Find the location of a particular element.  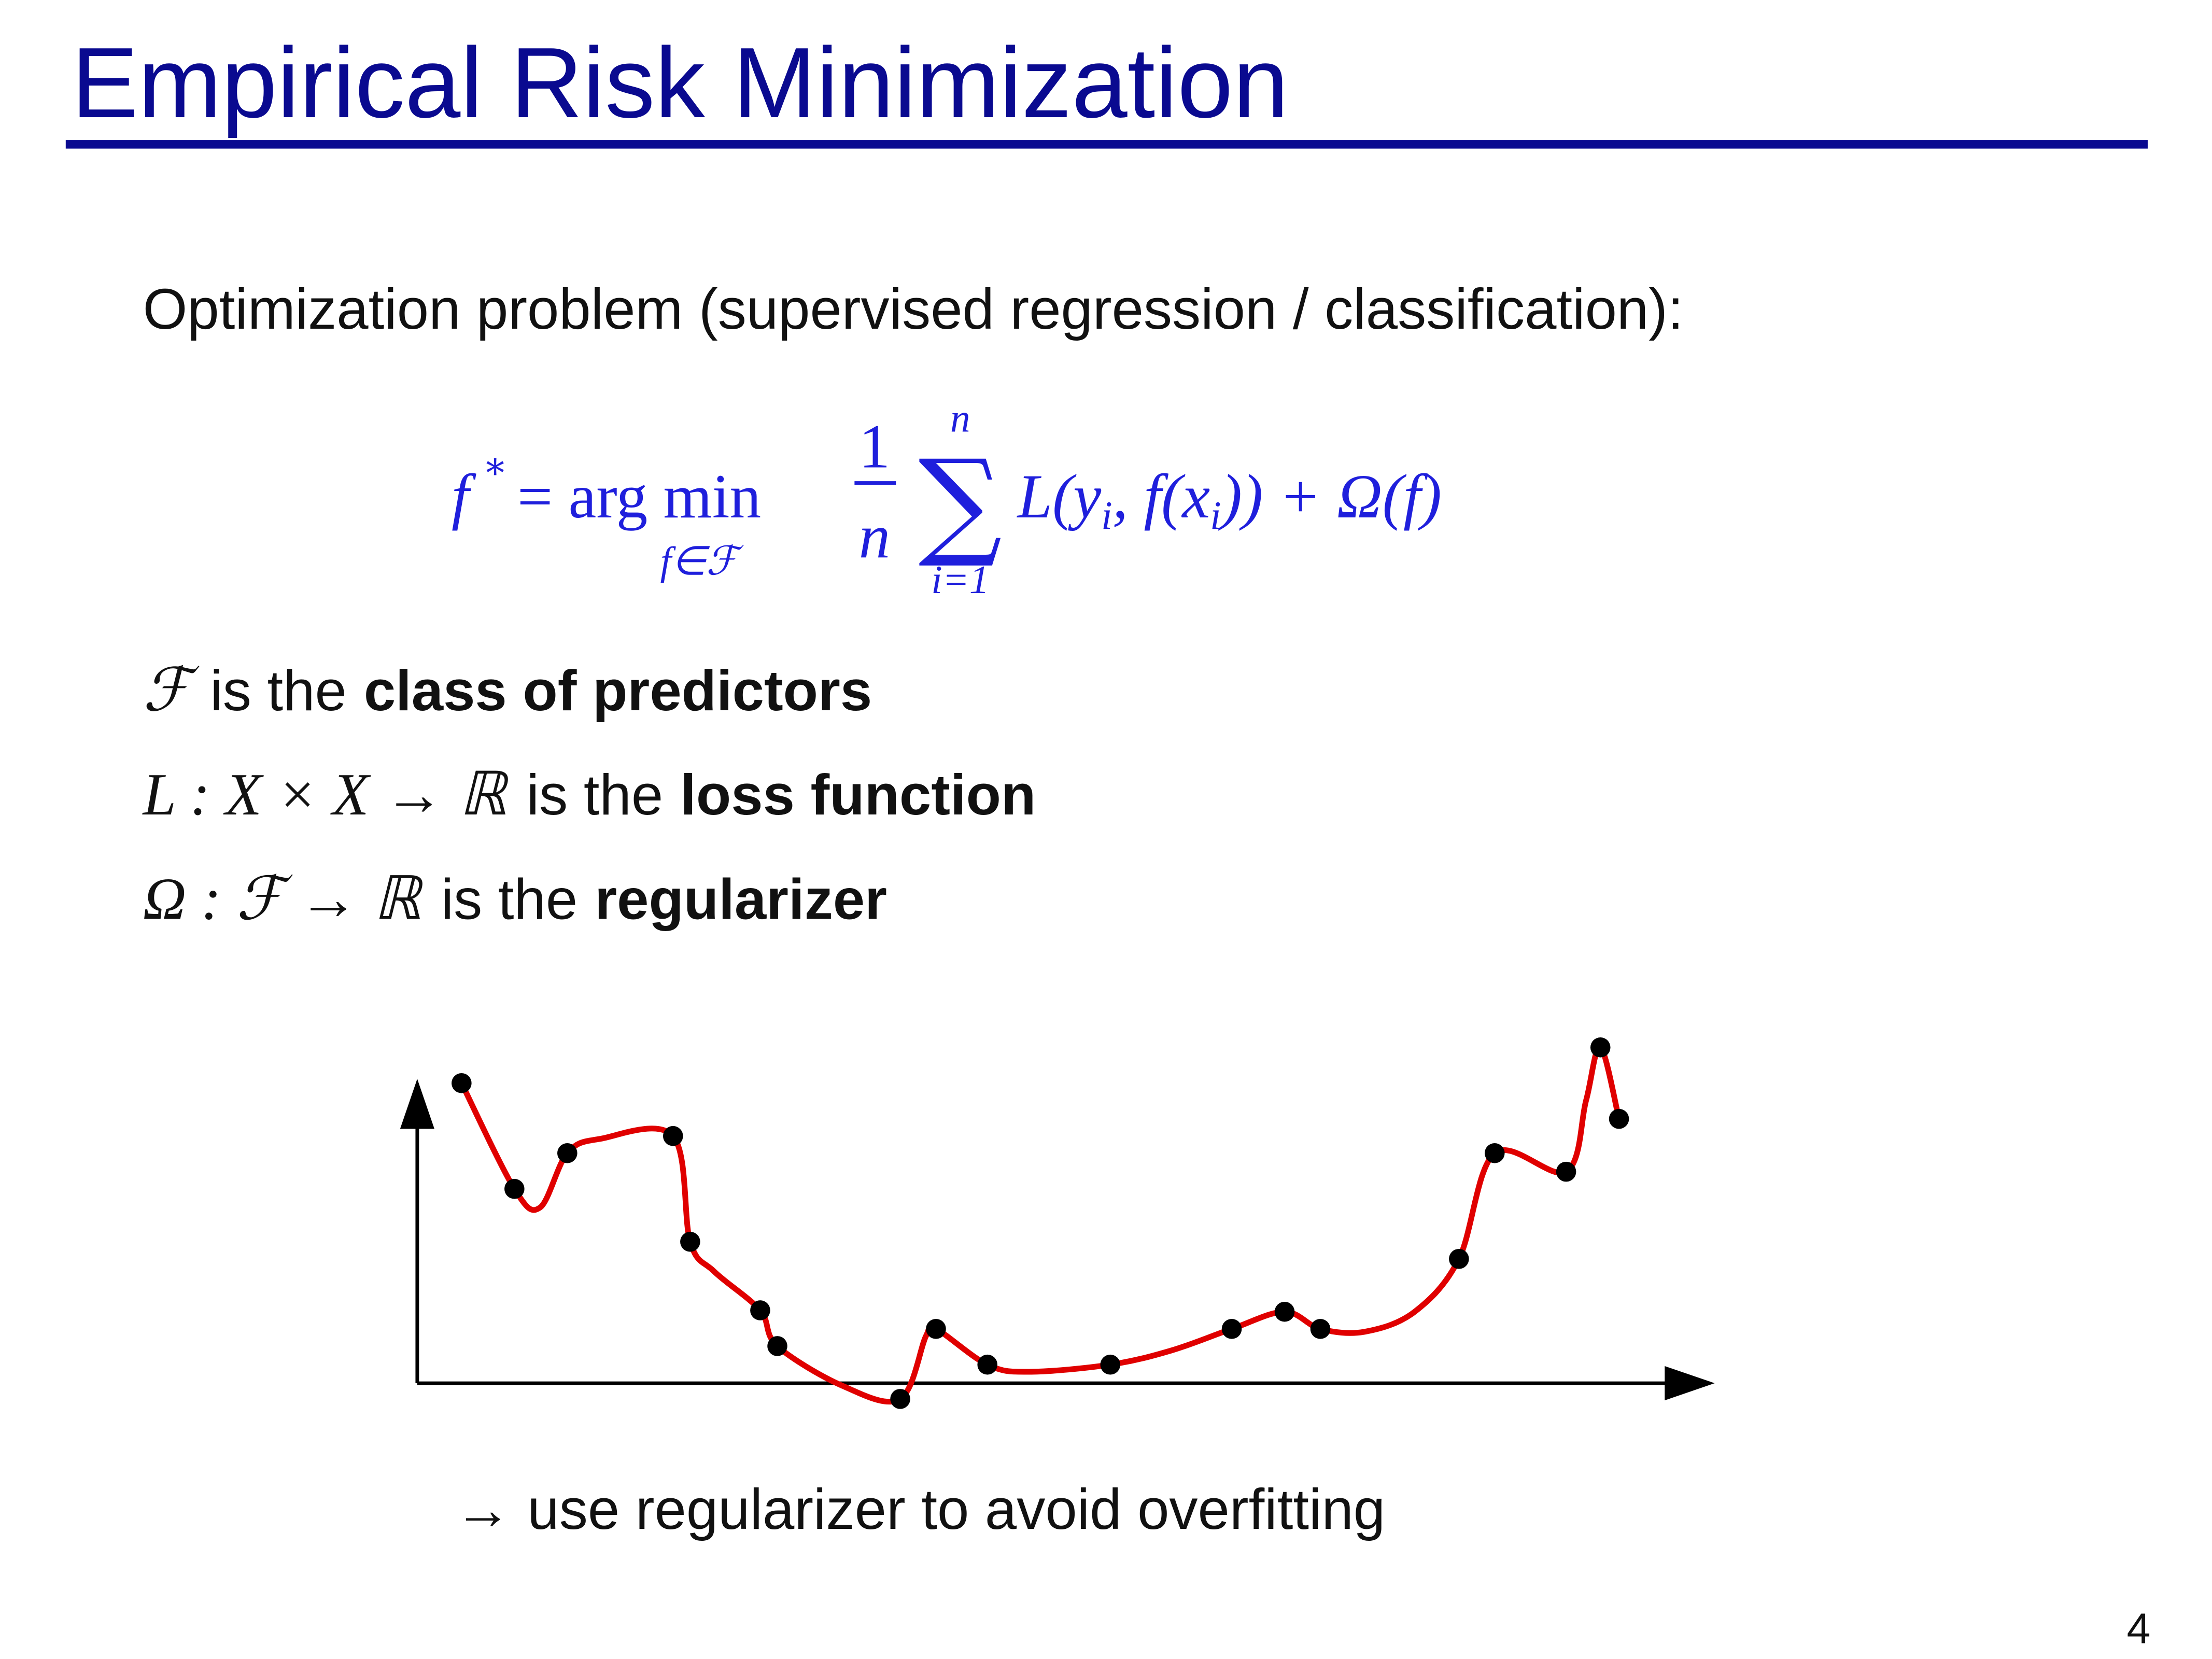

fraction-denominator: n is located at coordinates (875, 536).